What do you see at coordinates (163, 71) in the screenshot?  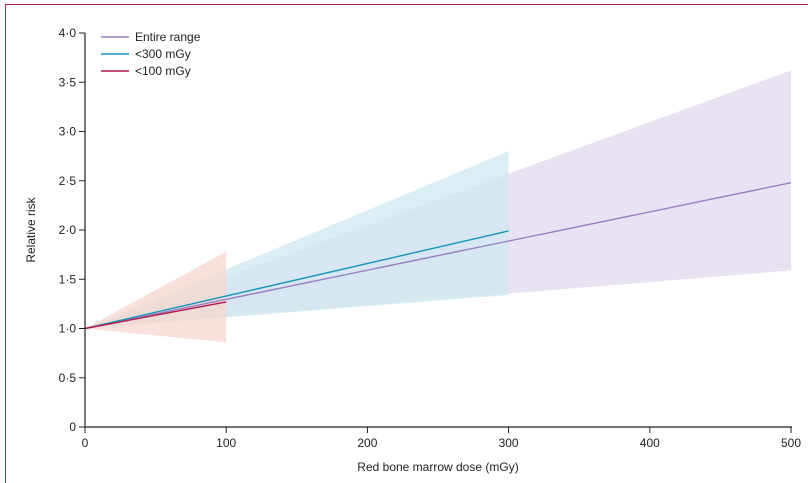 I see `legend-label-2: <100 mGy` at bounding box center [163, 71].